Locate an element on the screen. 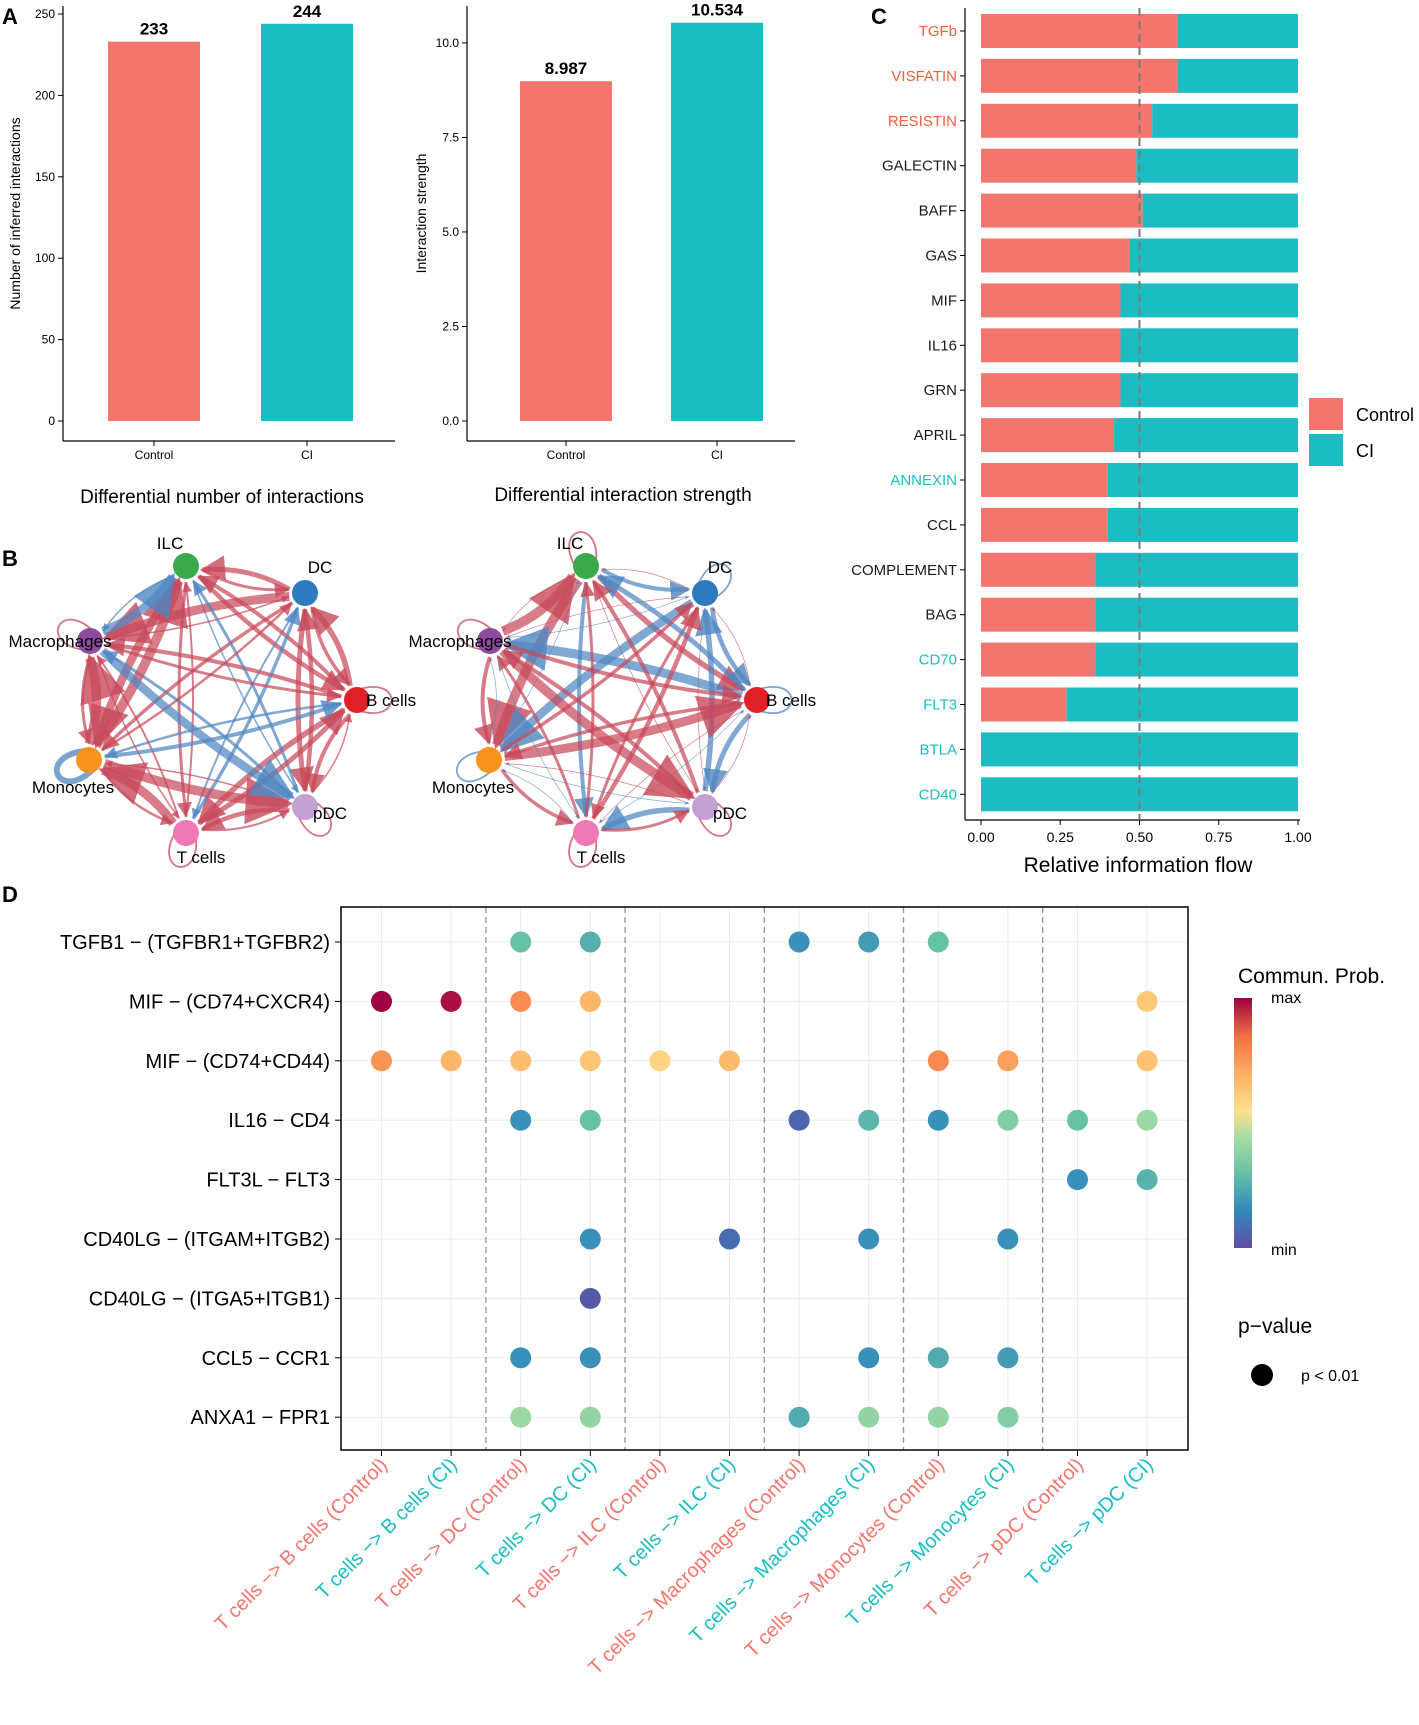  panel-label-b: B is located at coordinates (10, 558).